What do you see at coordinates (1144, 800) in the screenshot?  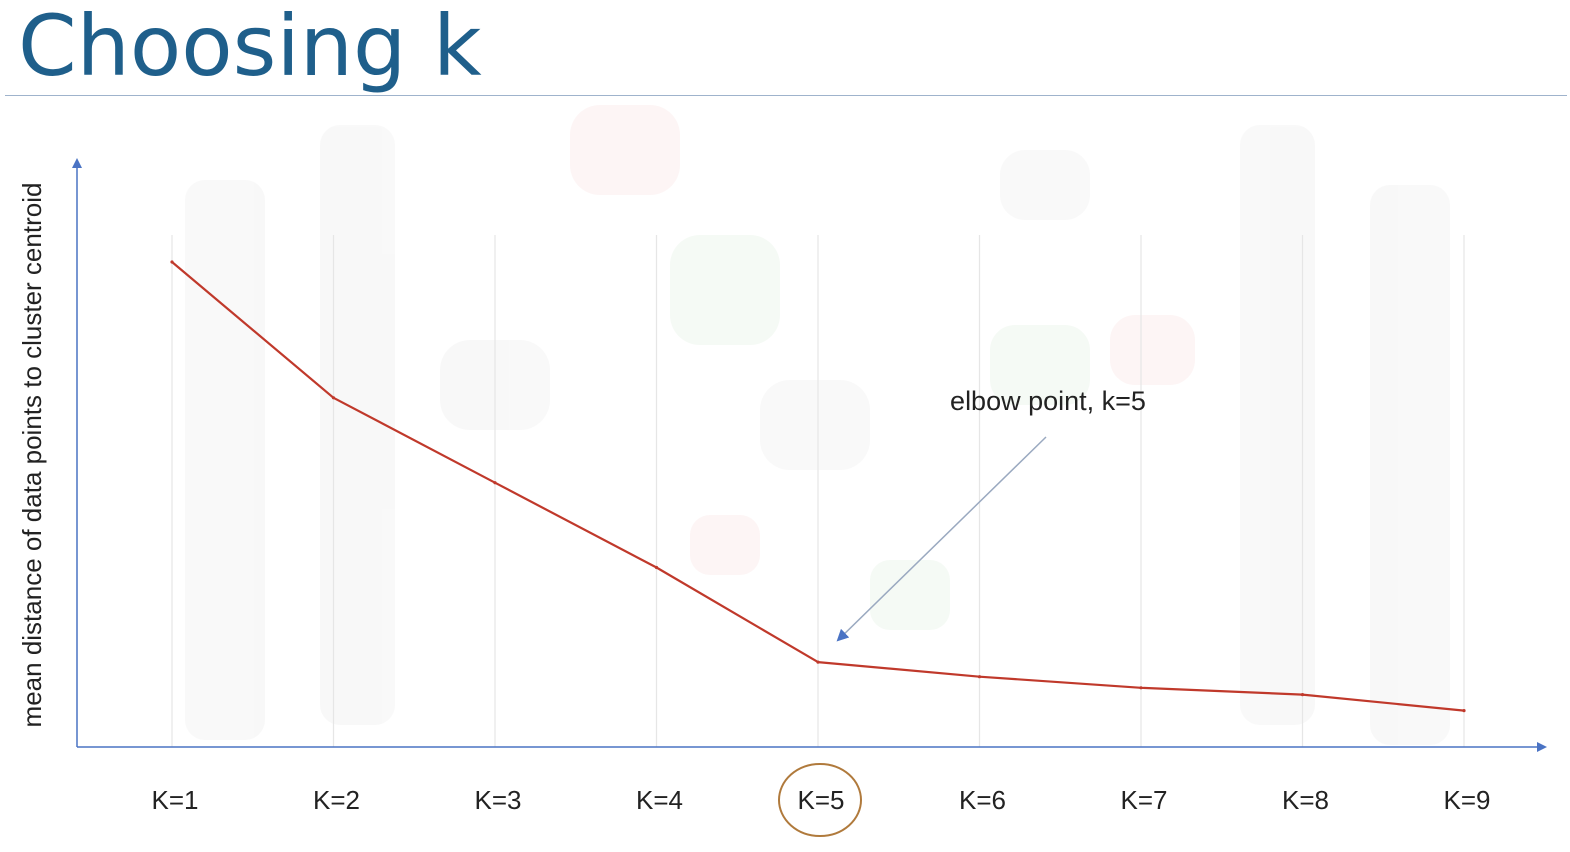 I see `x-tick-label: K=7` at bounding box center [1144, 800].